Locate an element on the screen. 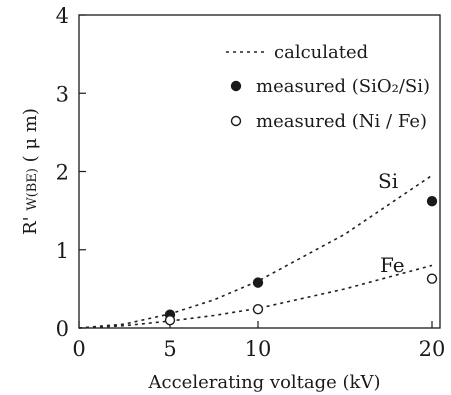 The image size is (451, 395). x-tick-label-10: 10 is located at coordinates (258, 349).